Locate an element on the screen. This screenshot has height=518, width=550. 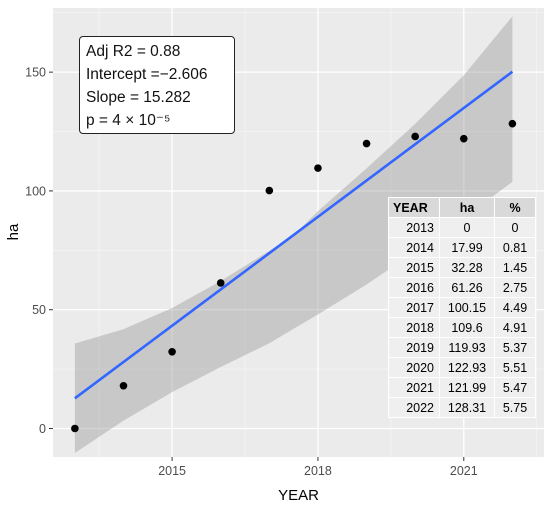
table-row: 2015 32.28 1.45 is located at coordinates (462, 267).